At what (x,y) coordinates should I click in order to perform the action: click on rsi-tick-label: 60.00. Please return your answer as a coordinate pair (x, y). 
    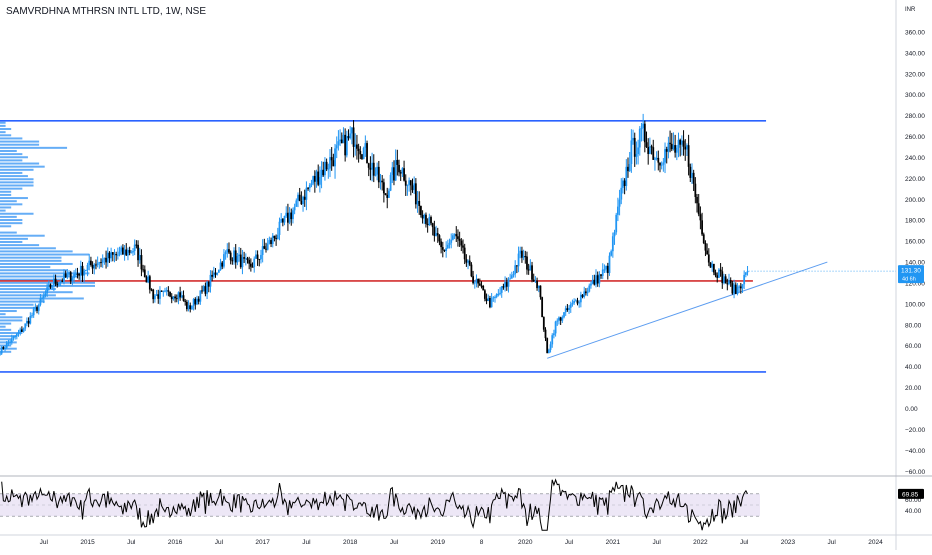
    Looking at the image, I should click on (913, 500).